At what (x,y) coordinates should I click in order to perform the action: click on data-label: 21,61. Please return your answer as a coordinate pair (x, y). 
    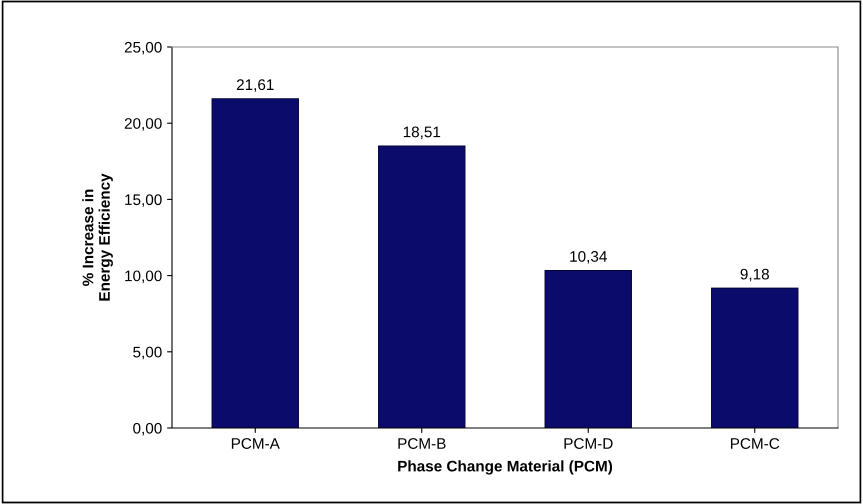
    Looking at the image, I should click on (255, 85).